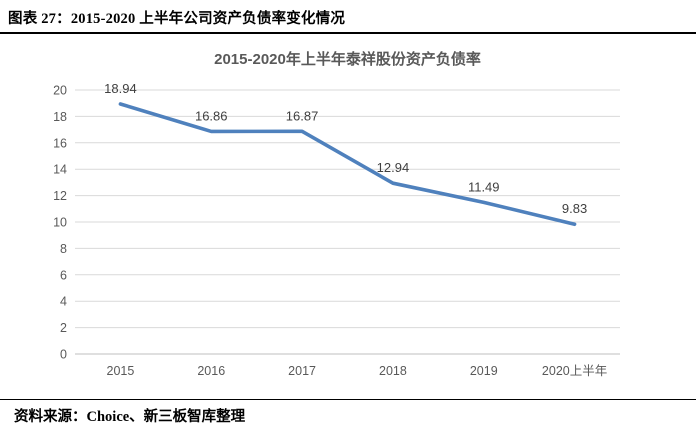  Describe the element at coordinates (121, 371) in the screenshot. I see `x-axis-label: 2015` at that location.